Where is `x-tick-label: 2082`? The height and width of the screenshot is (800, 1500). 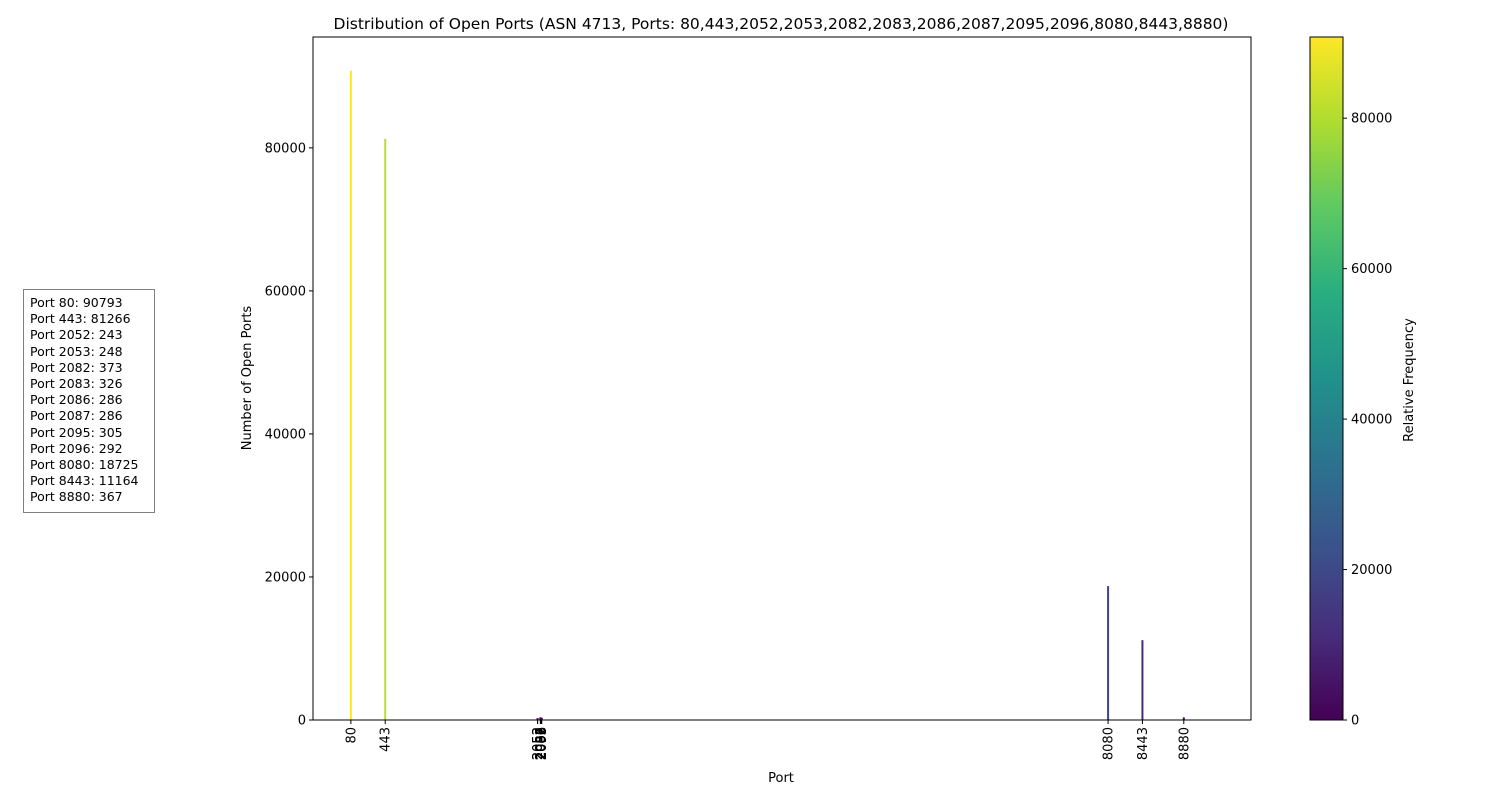 x-tick-label: 2082 is located at coordinates (541, 743).